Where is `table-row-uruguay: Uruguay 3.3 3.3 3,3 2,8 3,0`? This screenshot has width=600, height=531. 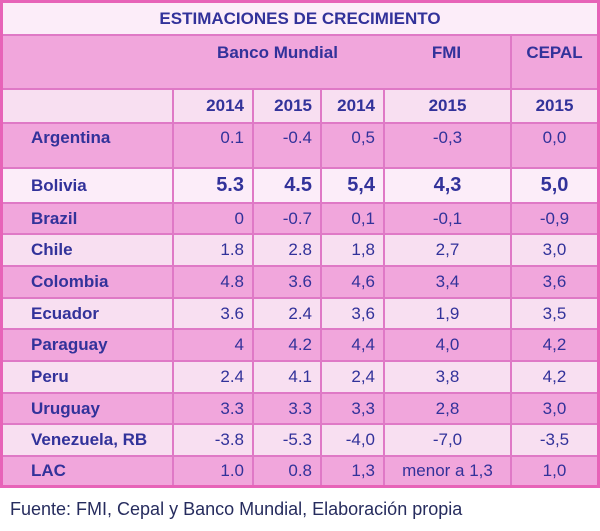
table-row-uruguay: Uruguay 3.3 3.3 3,3 2,8 3,0 is located at coordinates (300, 407).